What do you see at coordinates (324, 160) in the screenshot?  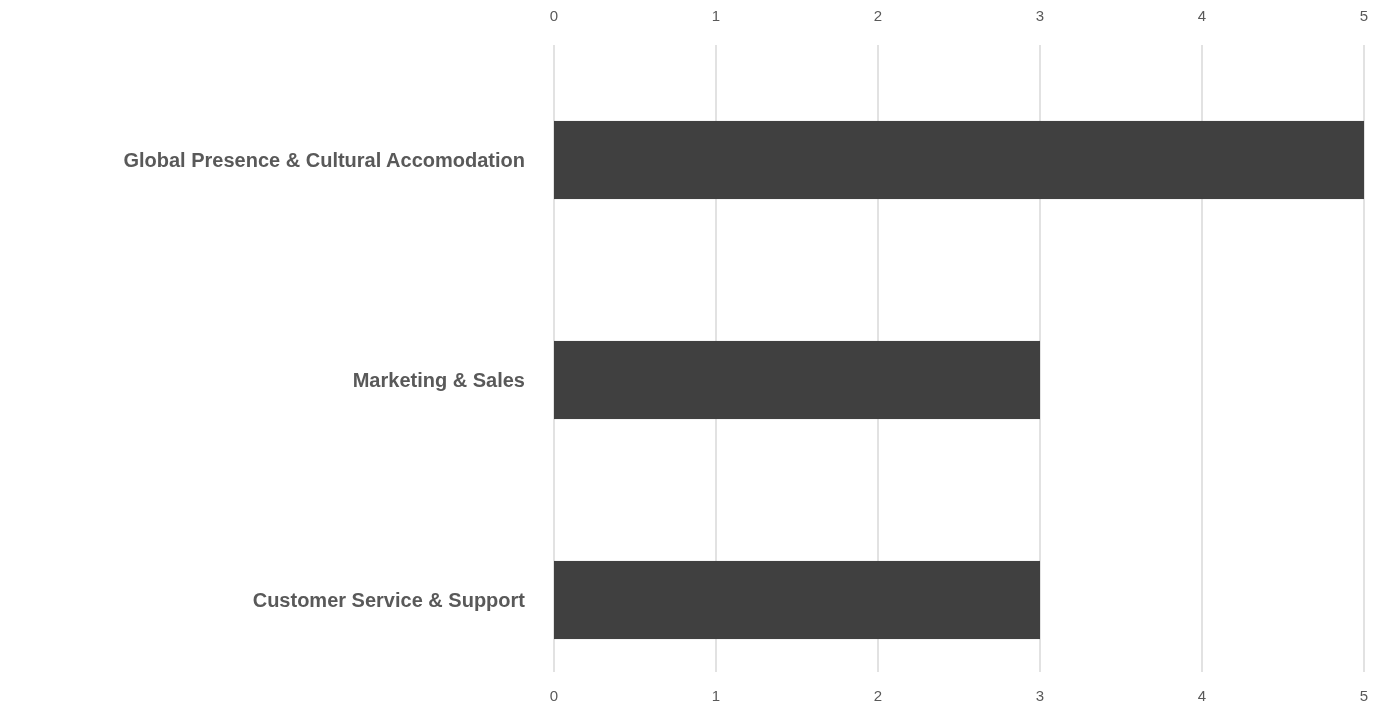 I see `y-tick-label: Global Presence & Cultural Accomodation` at bounding box center [324, 160].